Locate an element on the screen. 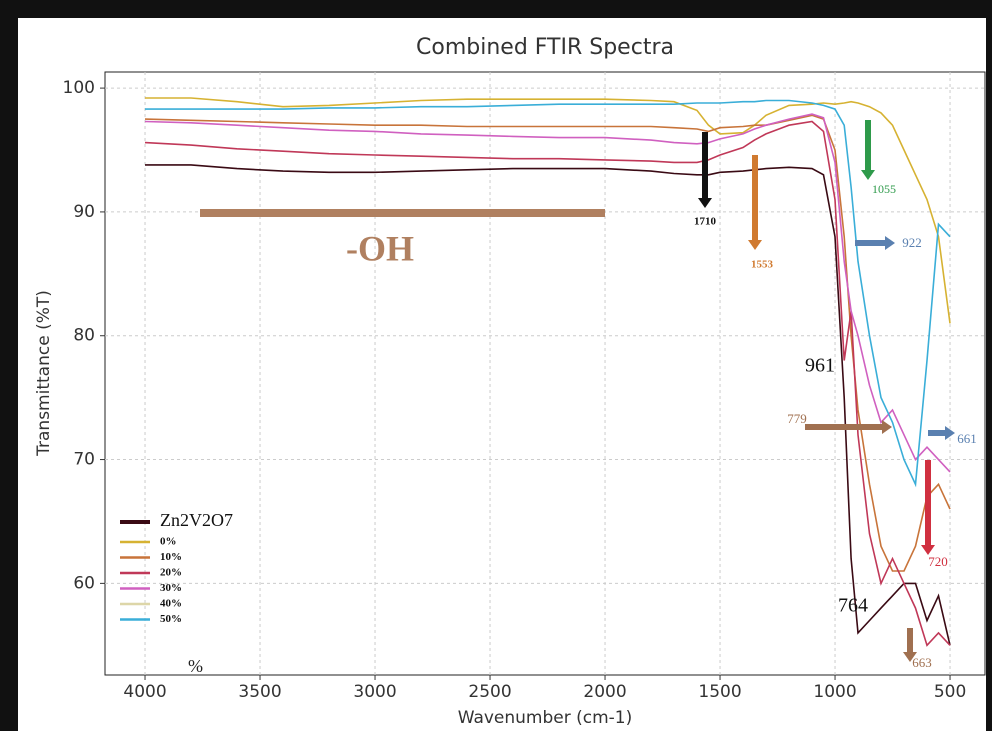  x-tick-label: 1000 is located at coordinates (834, 692).